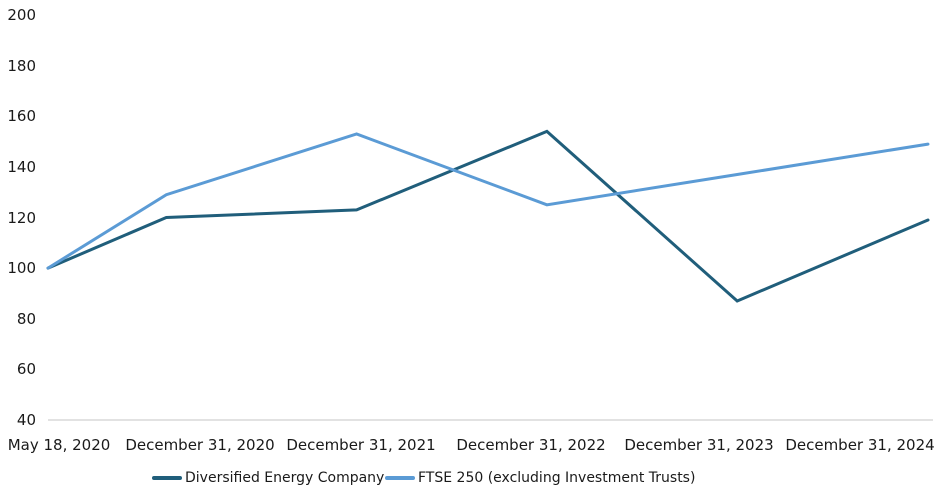 The image size is (936, 490). What do you see at coordinates (21, 268) in the screenshot?
I see `y-tick-label: 100` at bounding box center [21, 268].